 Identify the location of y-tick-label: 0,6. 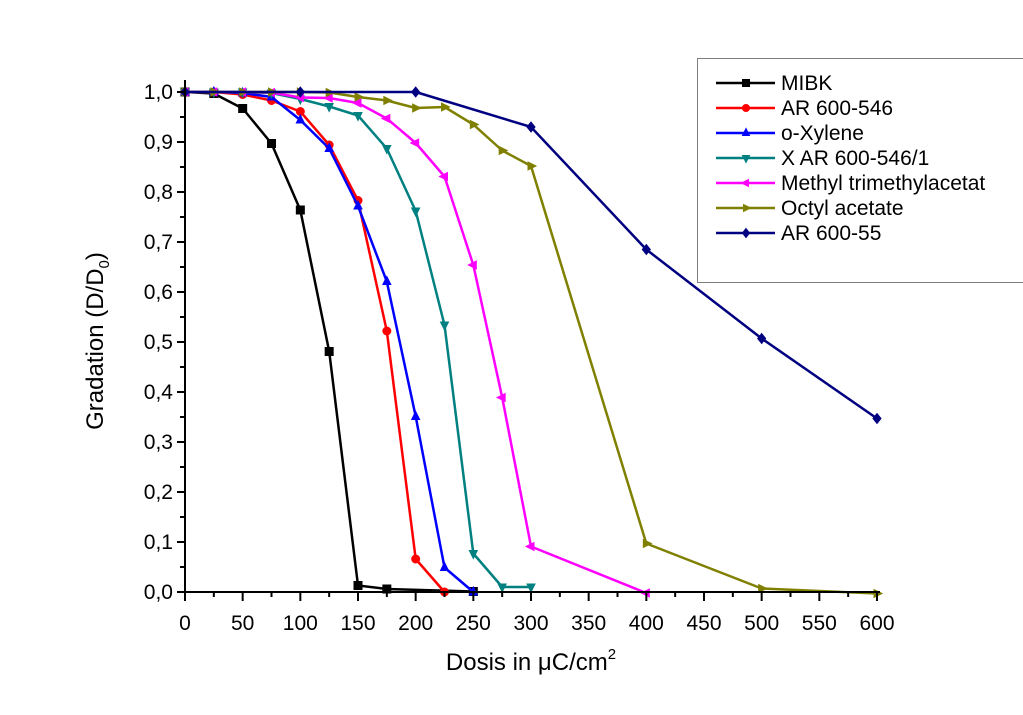
(158, 292).